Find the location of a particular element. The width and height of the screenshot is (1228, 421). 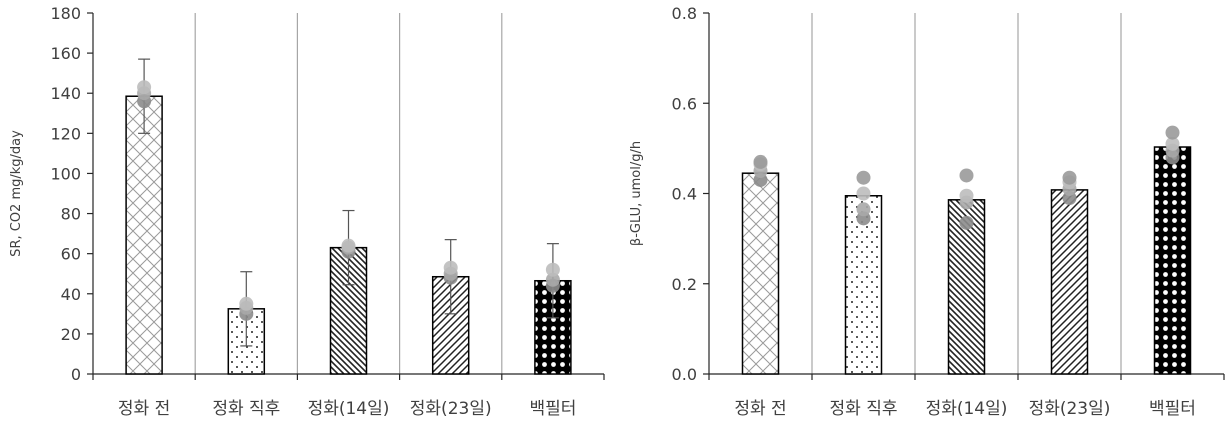

y-tick-label: 140 is located at coordinates (65, 93).